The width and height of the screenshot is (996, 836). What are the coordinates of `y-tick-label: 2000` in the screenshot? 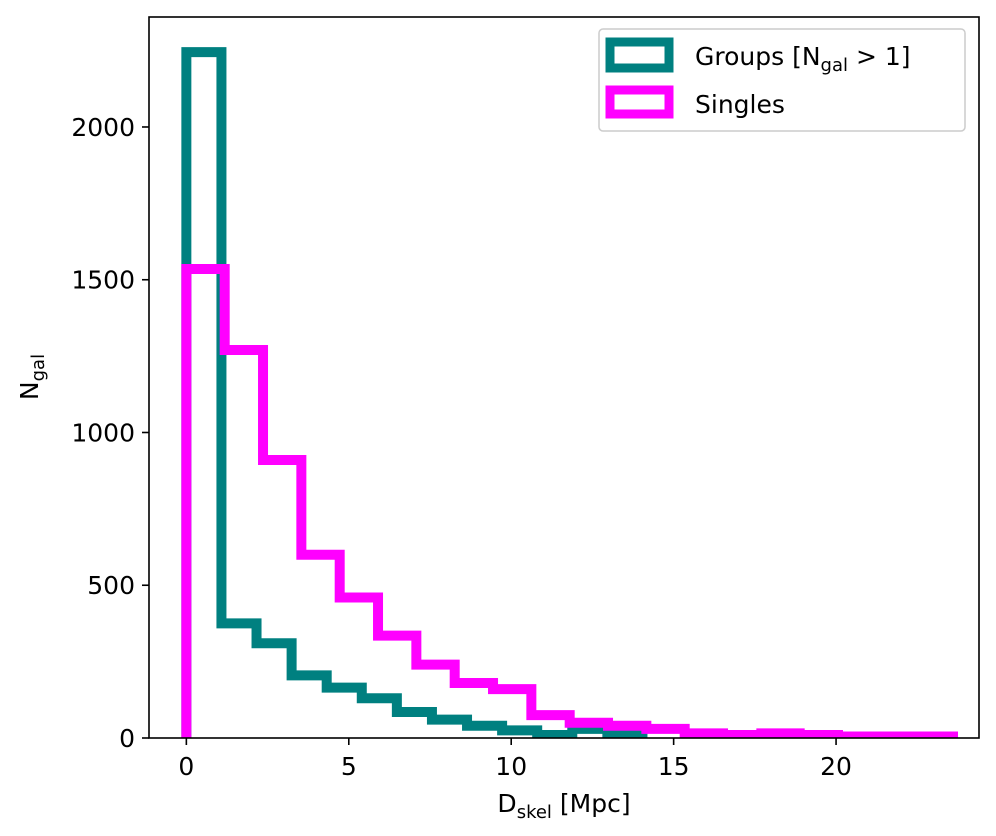 It's located at (103, 127).